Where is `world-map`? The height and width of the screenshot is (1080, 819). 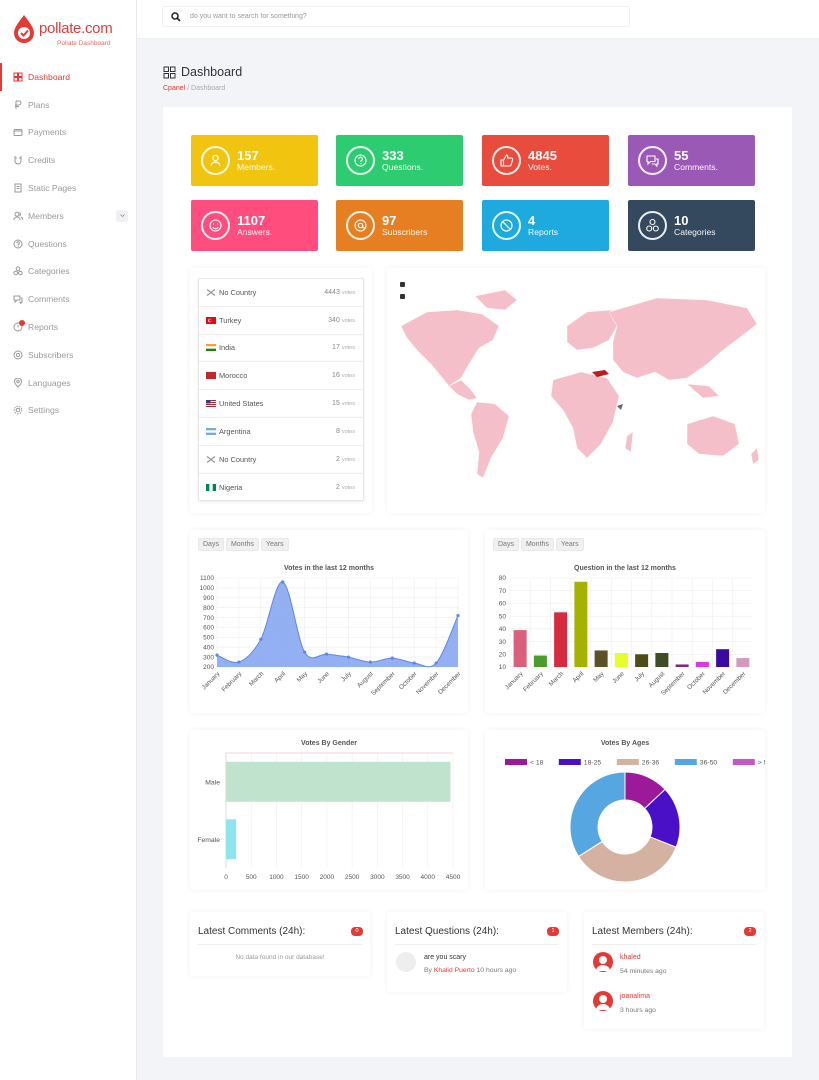
world-map is located at coordinates (576, 390).